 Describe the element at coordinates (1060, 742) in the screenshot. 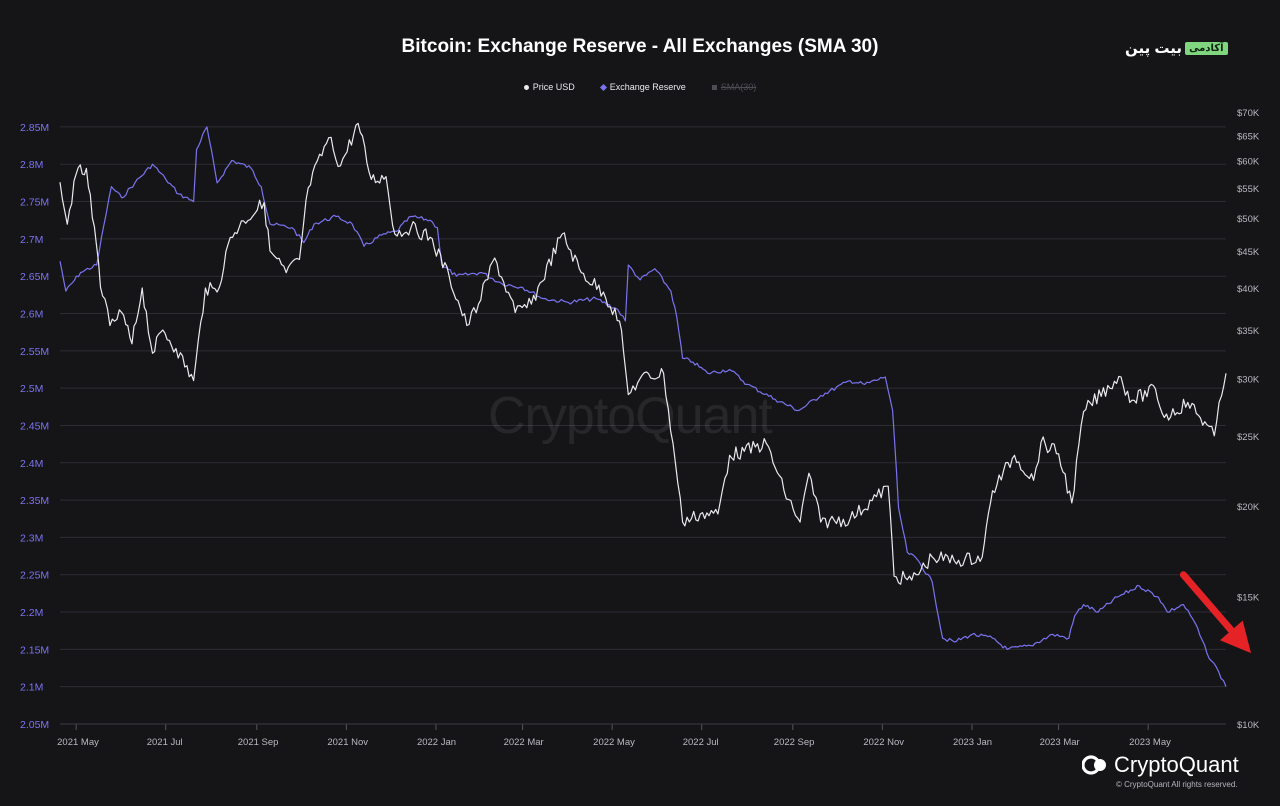

I see `x-tick-label: 2023 Mar` at that location.